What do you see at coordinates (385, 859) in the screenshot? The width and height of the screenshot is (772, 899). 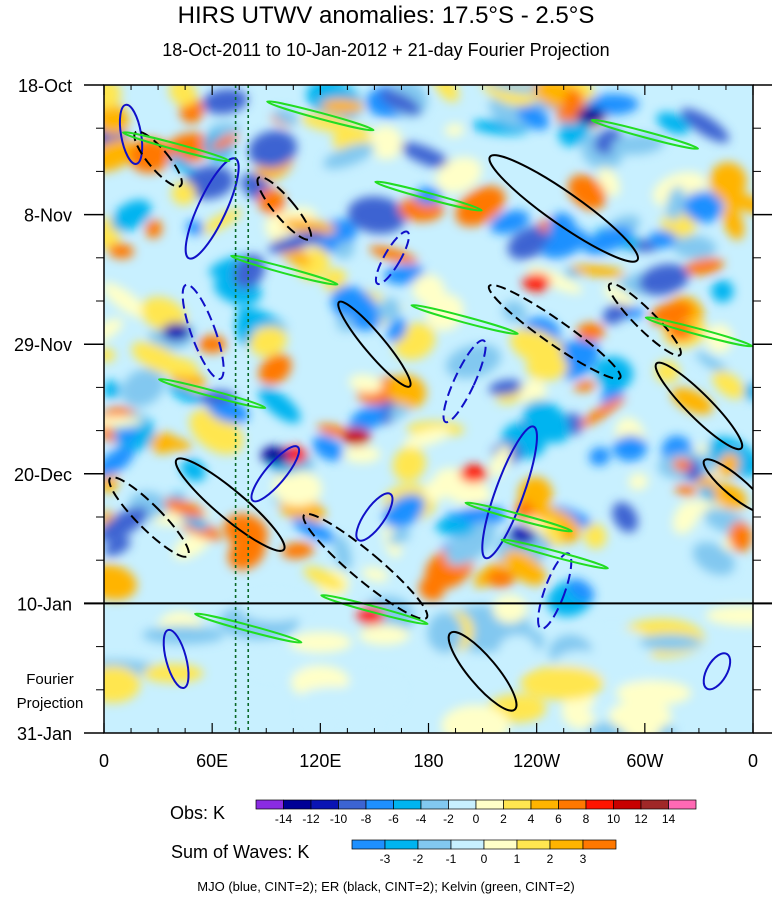 I see `wave-colorbar-label: -3` at bounding box center [385, 859].